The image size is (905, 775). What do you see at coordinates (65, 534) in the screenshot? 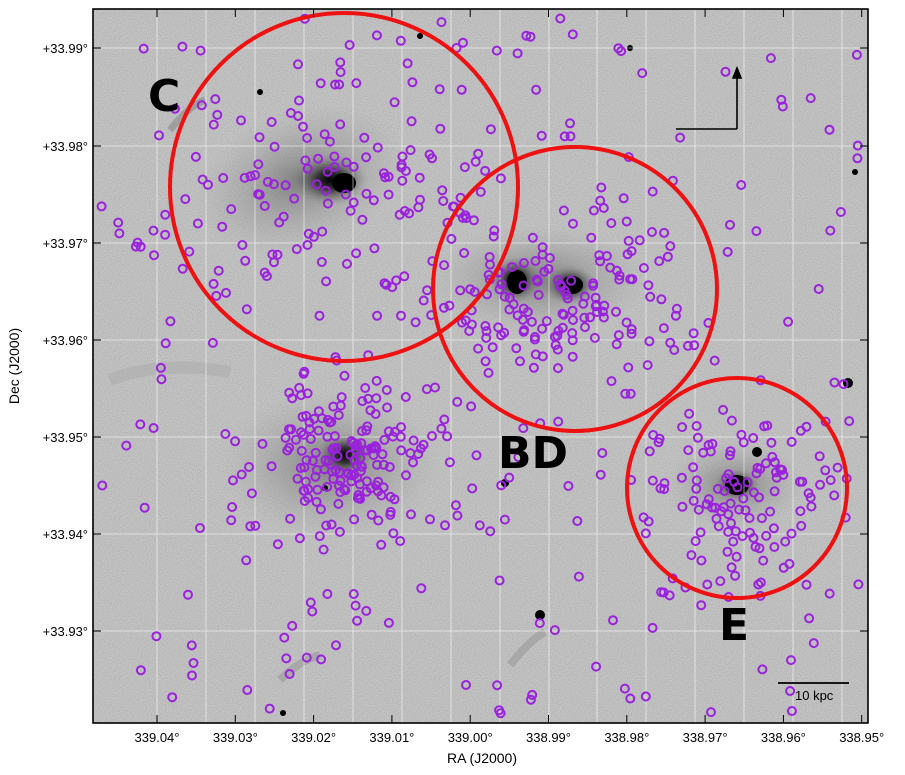
I see `y-tick-label: +33.94°` at bounding box center [65, 534].